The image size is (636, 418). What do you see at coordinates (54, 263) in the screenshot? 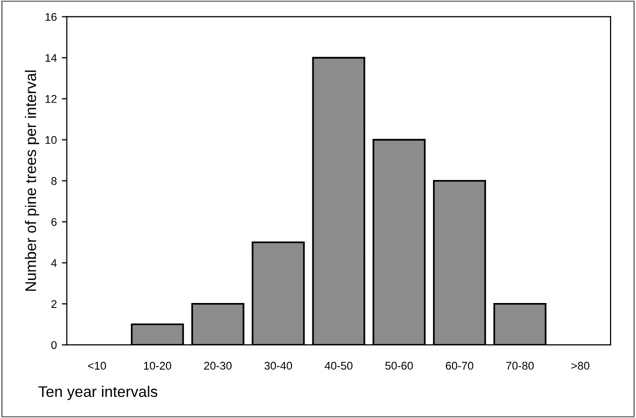
I see `y-tick-label: 4` at bounding box center [54, 263].